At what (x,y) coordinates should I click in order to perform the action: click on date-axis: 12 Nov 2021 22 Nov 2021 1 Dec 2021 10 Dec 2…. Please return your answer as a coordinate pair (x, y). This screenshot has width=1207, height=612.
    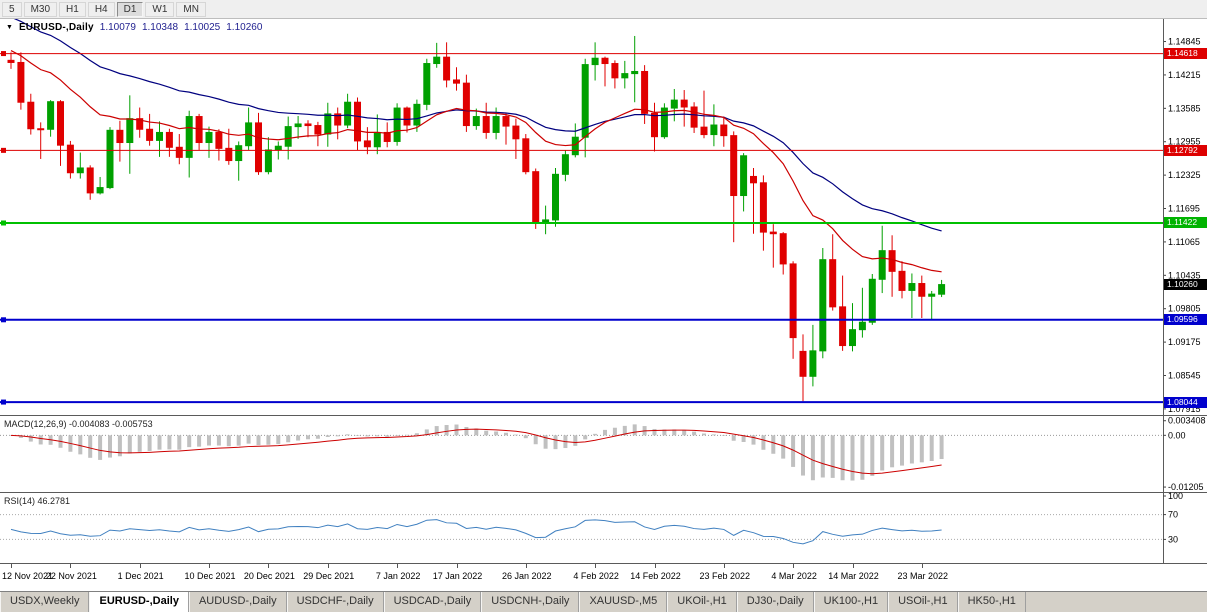
    Looking at the image, I should click on (603, 577).